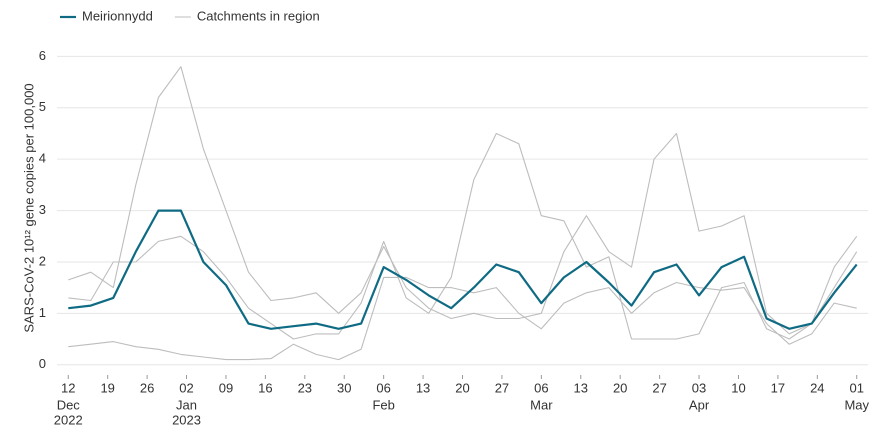  What do you see at coordinates (42, 363) in the screenshot?
I see `y-tick-label: 0` at bounding box center [42, 363].